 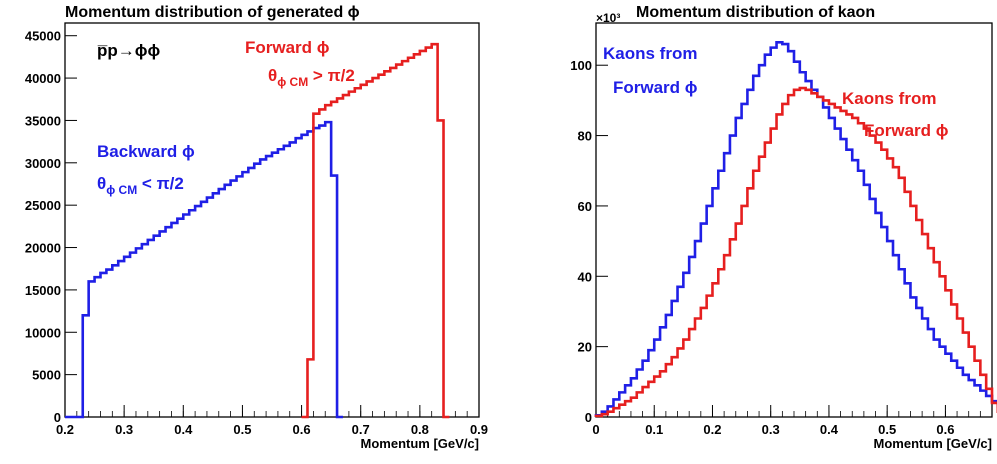 What do you see at coordinates (146, 151) in the screenshot?
I see `left-annotation-backward-line1: Backward ϕ` at bounding box center [146, 151].